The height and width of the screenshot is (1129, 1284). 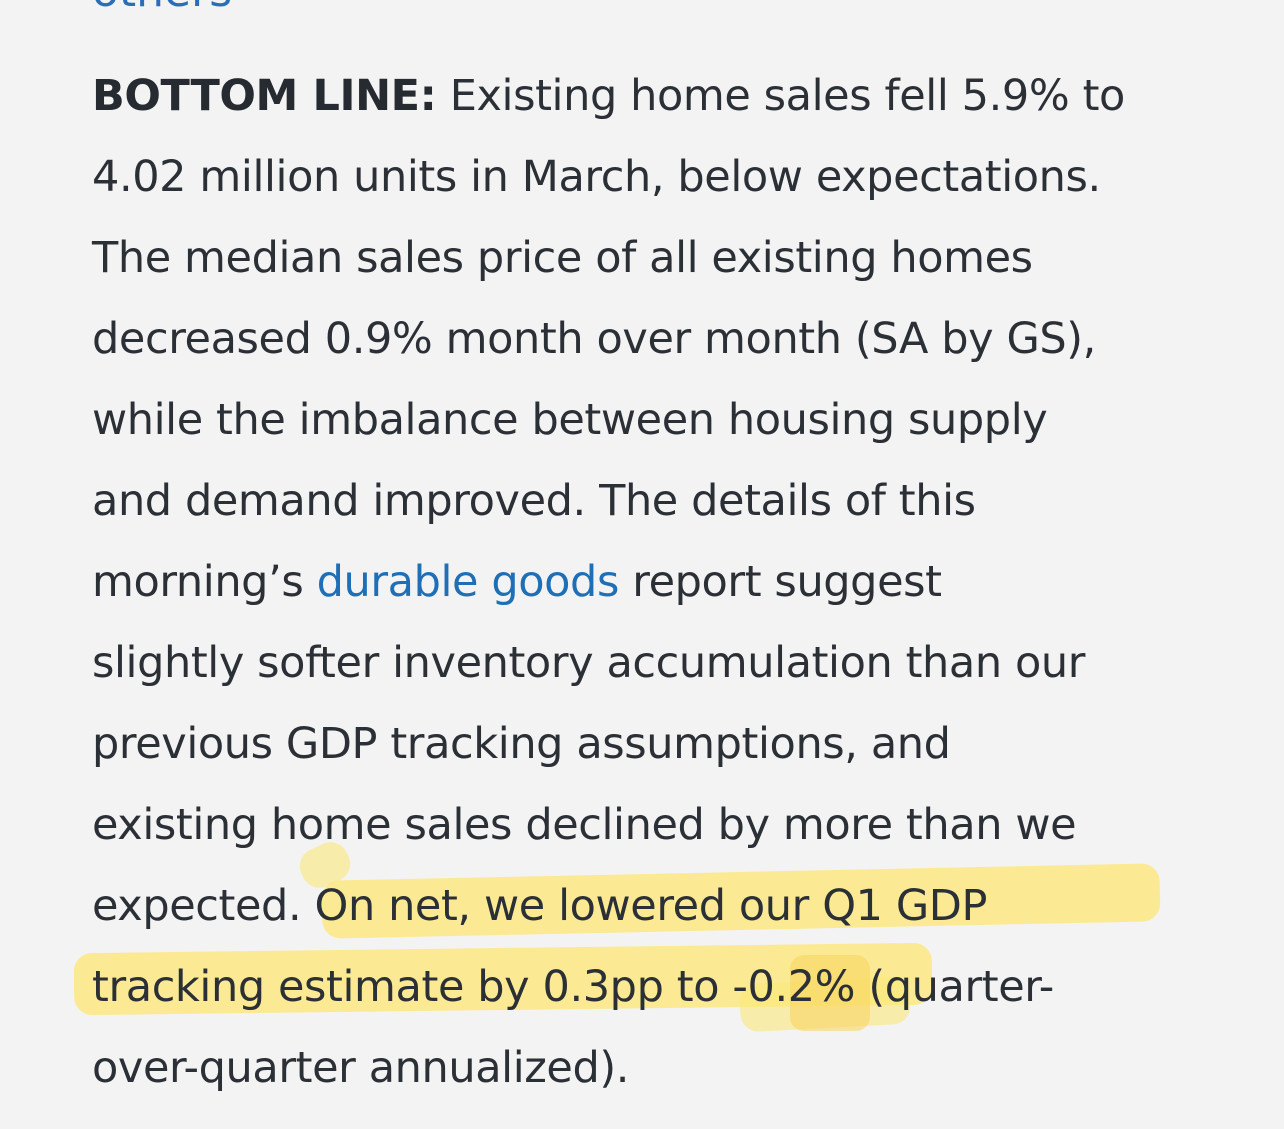 I want to click on article-text: morning’s, so click(x=204, y=582).